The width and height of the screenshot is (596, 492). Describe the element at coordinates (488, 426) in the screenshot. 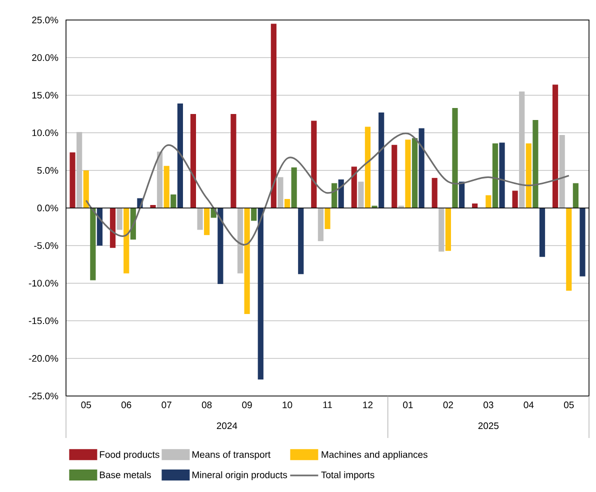

I see `text: 2025` at that location.